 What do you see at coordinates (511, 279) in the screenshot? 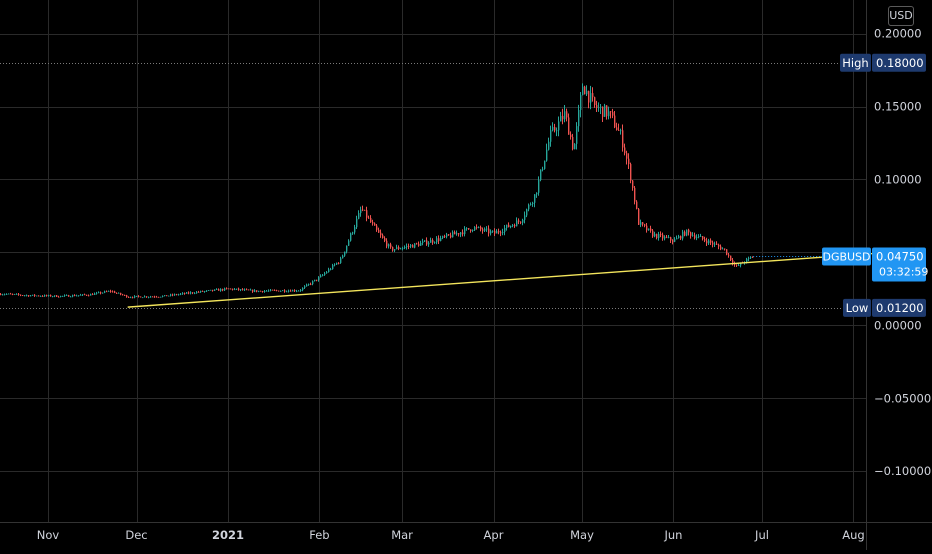
I see `trendline` at bounding box center [511, 279].